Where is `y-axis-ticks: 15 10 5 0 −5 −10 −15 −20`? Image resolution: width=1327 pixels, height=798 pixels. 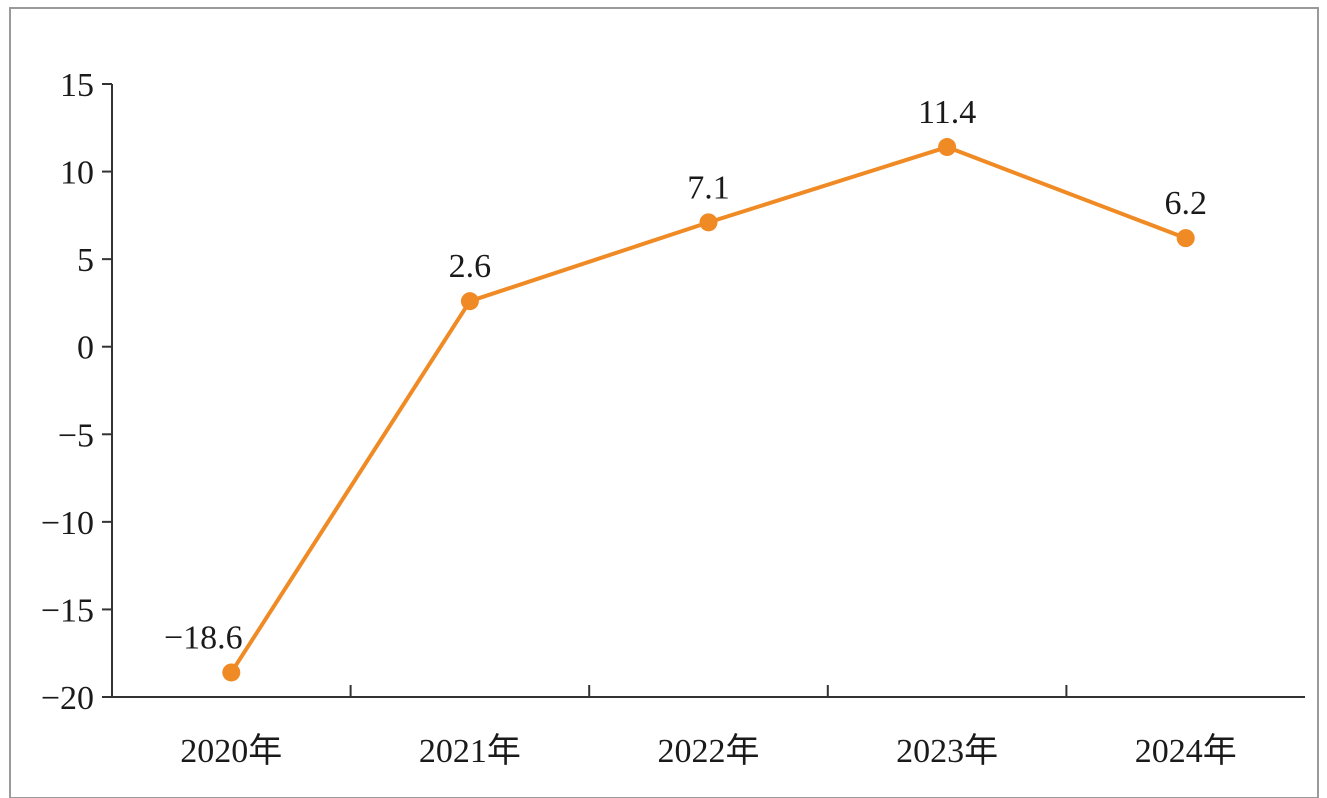
y-axis-ticks: 15 10 5 0 −5 −10 −15 −20 is located at coordinates (76, 392).